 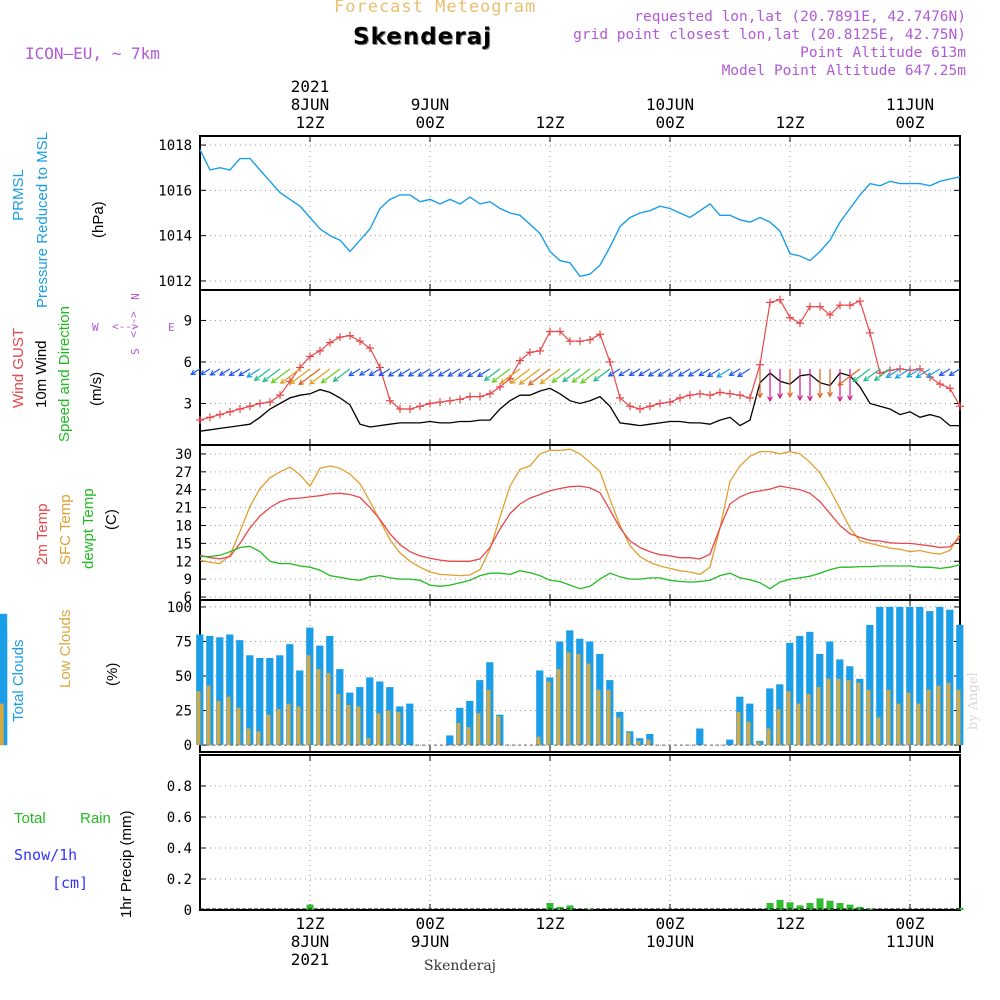 What do you see at coordinates (910, 122) in the screenshot?
I see `top-hour-label: 00Z` at bounding box center [910, 122].